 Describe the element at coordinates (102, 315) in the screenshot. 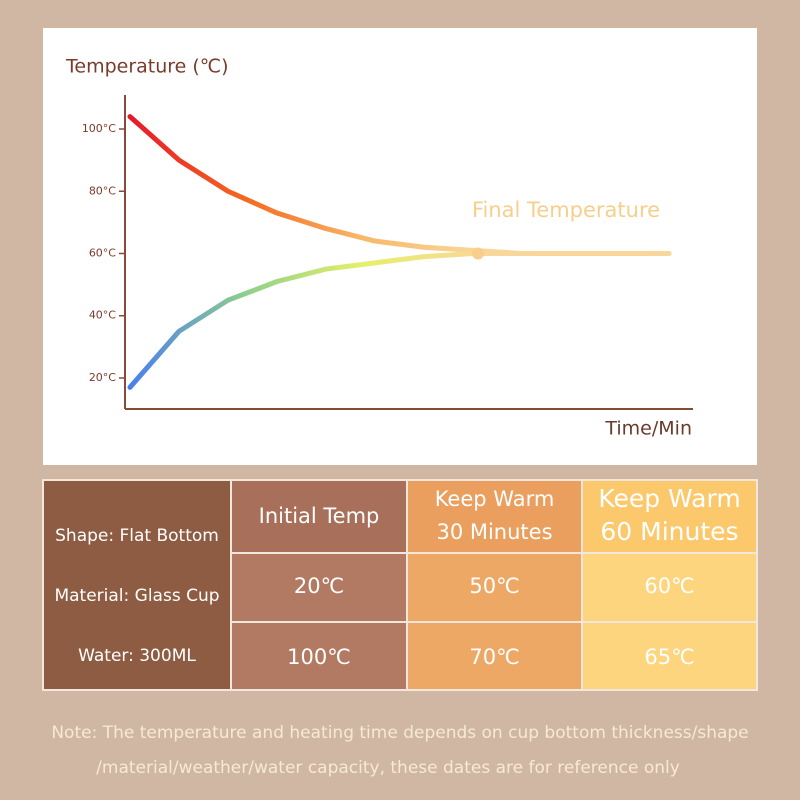

I see `y-tick-label: 40°C` at that location.